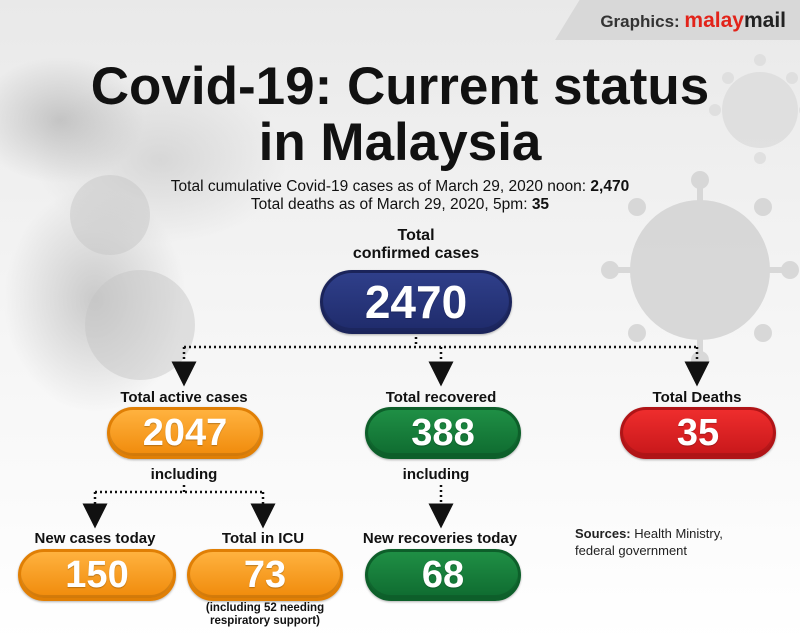 This screenshot has width=800, height=643. I want to click on deaths-pill: 35, so click(698, 433).